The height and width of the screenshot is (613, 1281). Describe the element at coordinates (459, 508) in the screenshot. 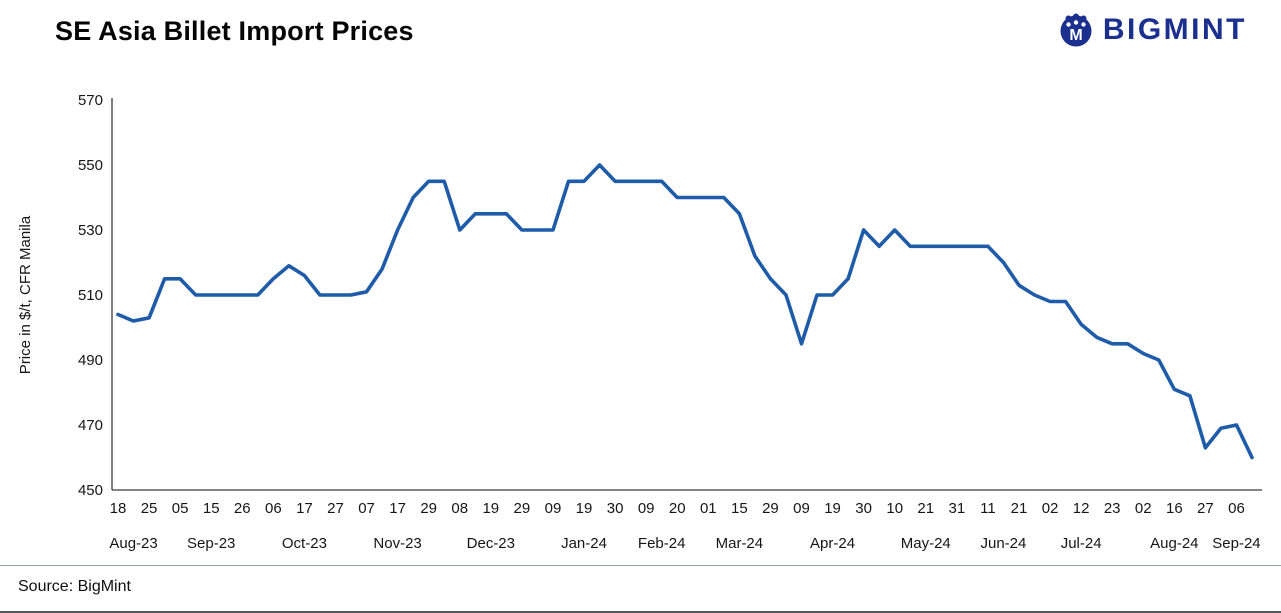

I see `x-axis-day-label: 08` at that location.